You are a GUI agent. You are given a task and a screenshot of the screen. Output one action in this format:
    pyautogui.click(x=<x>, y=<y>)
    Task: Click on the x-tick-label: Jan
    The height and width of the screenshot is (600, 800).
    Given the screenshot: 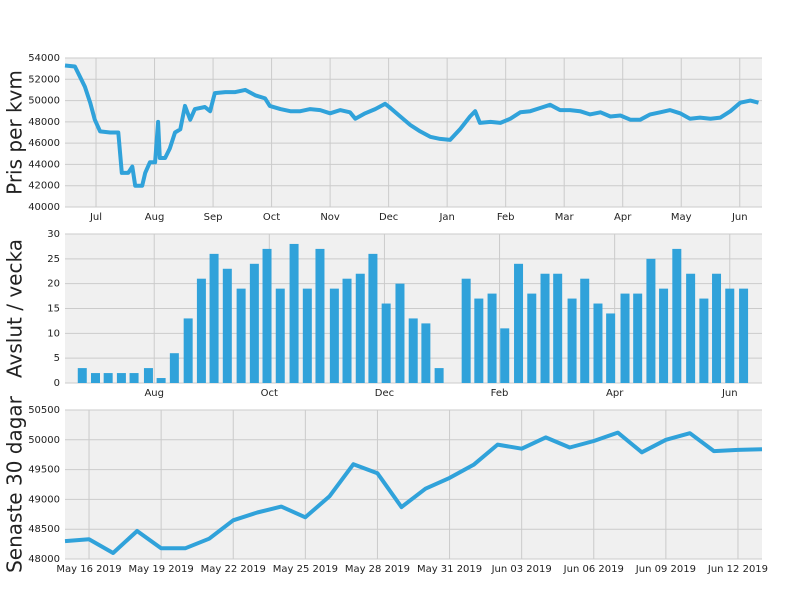 What is the action you would take?
    pyautogui.click(x=446, y=217)
    